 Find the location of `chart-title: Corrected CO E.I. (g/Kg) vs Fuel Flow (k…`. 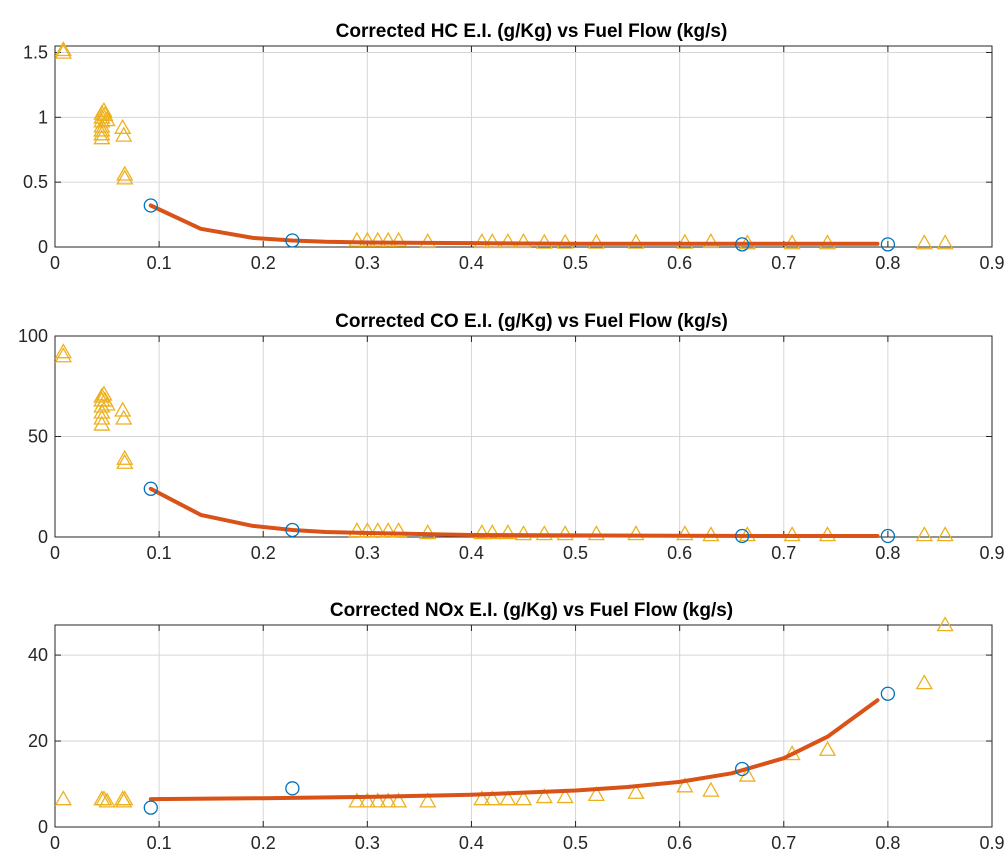

chart-title: Corrected CO E.I. (g/Kg) vs Fuel Flow (k… is located at coordinates (531, 321).